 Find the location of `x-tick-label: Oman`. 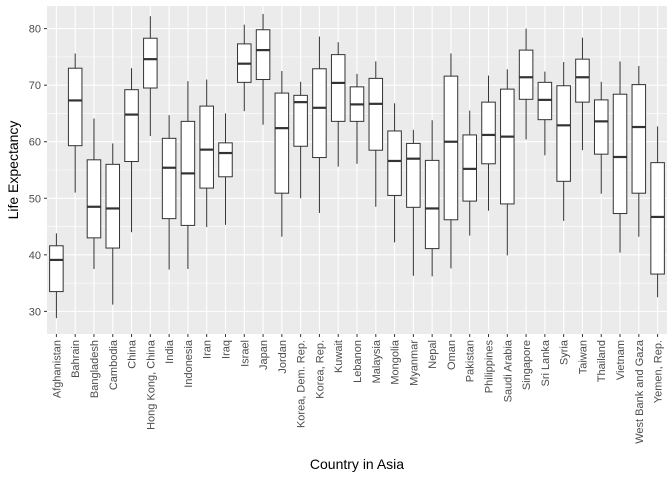

x-tick-label: Oman is located at coordinates (452, 355).